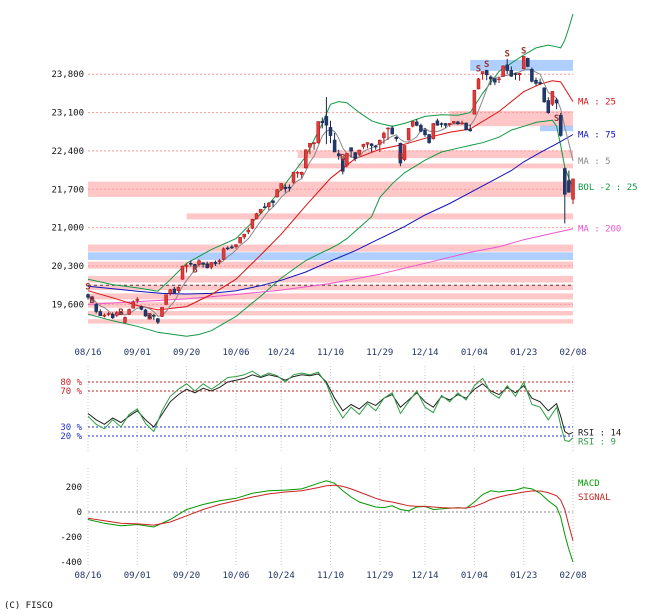 The image size is (670, 614). I want to click on svg-text: SIGNAL, so click(594, 498).